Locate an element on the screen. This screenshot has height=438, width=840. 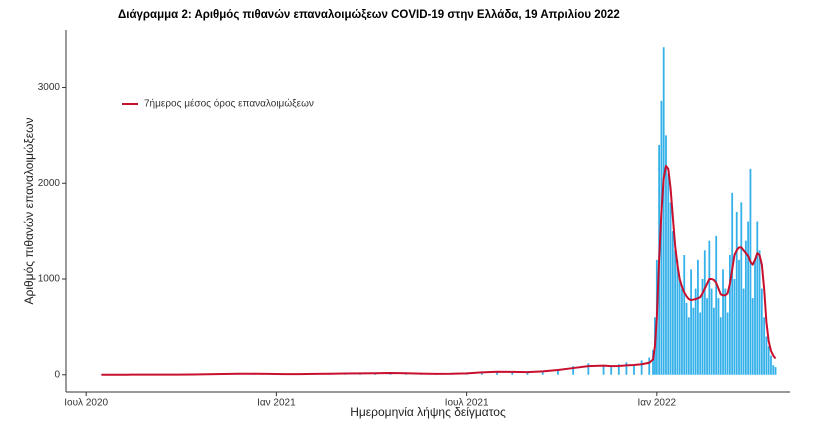
x-tick-label: Ιουλ 2020 is located at coordinates (86, 403).